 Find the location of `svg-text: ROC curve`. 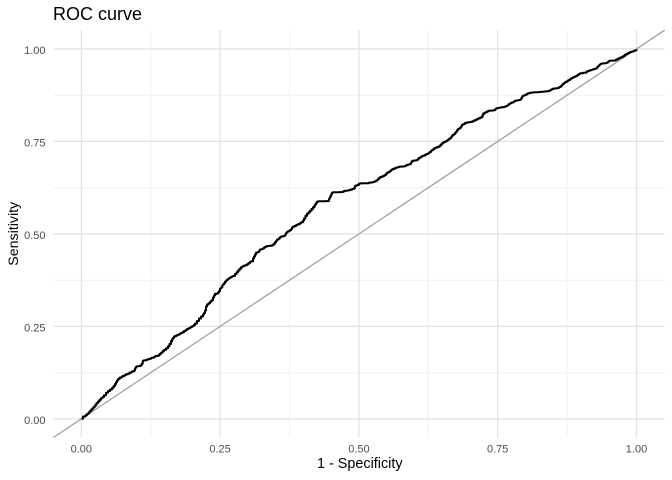

svg-text: ROC curve is located at coordinates (97, 14).